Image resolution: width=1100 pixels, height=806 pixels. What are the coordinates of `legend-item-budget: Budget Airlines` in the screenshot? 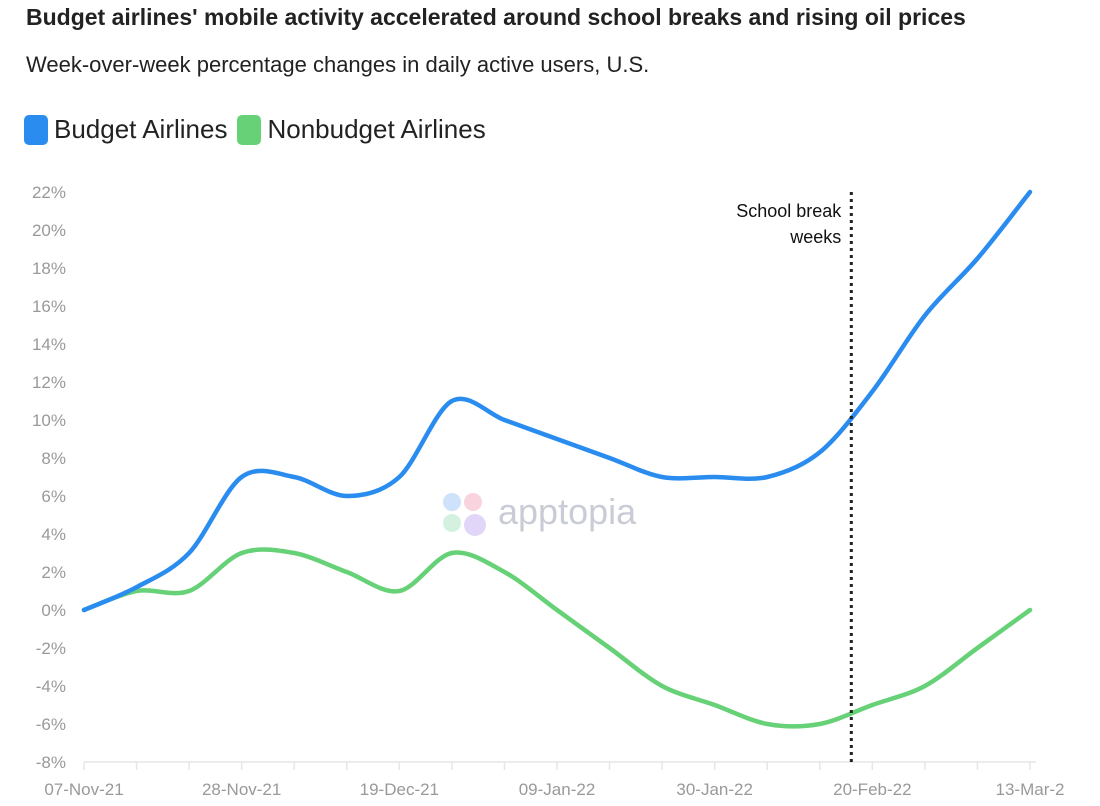 It's located at (125, 129).